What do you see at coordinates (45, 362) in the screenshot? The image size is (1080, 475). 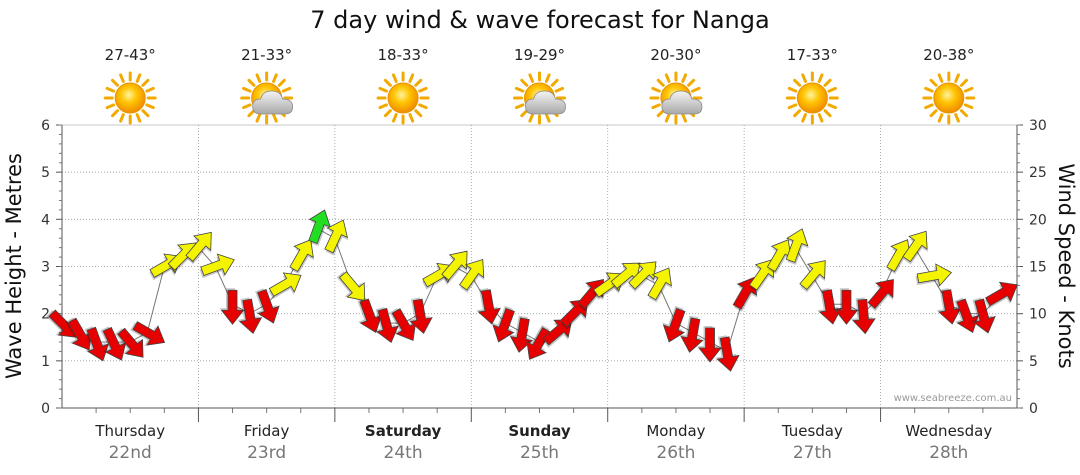 I see `left-tick-label: 1` at bounding box center [45, 362].